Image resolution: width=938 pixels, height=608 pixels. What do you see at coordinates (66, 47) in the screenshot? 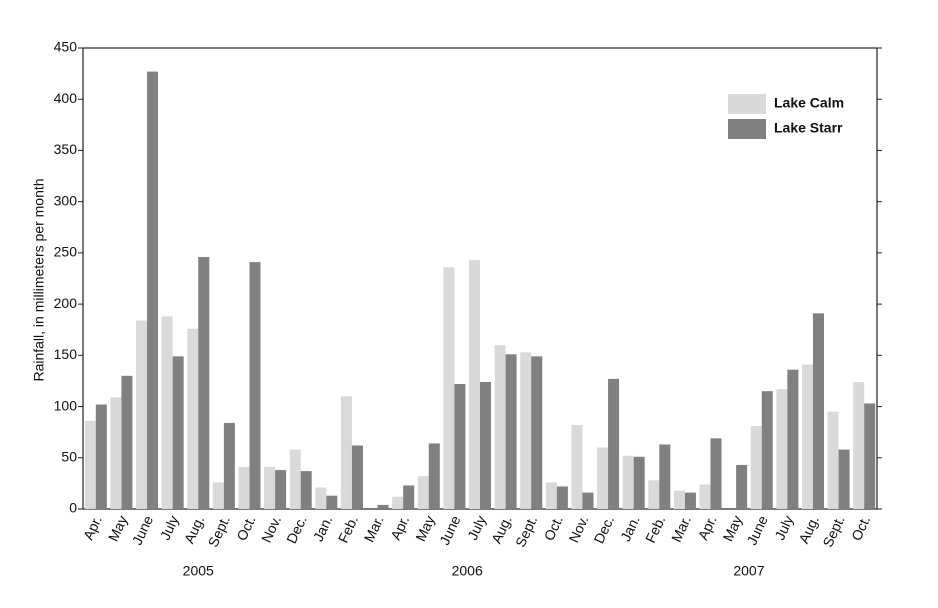
I see `y-tick-label: 450` at bounding box center [66, 47].